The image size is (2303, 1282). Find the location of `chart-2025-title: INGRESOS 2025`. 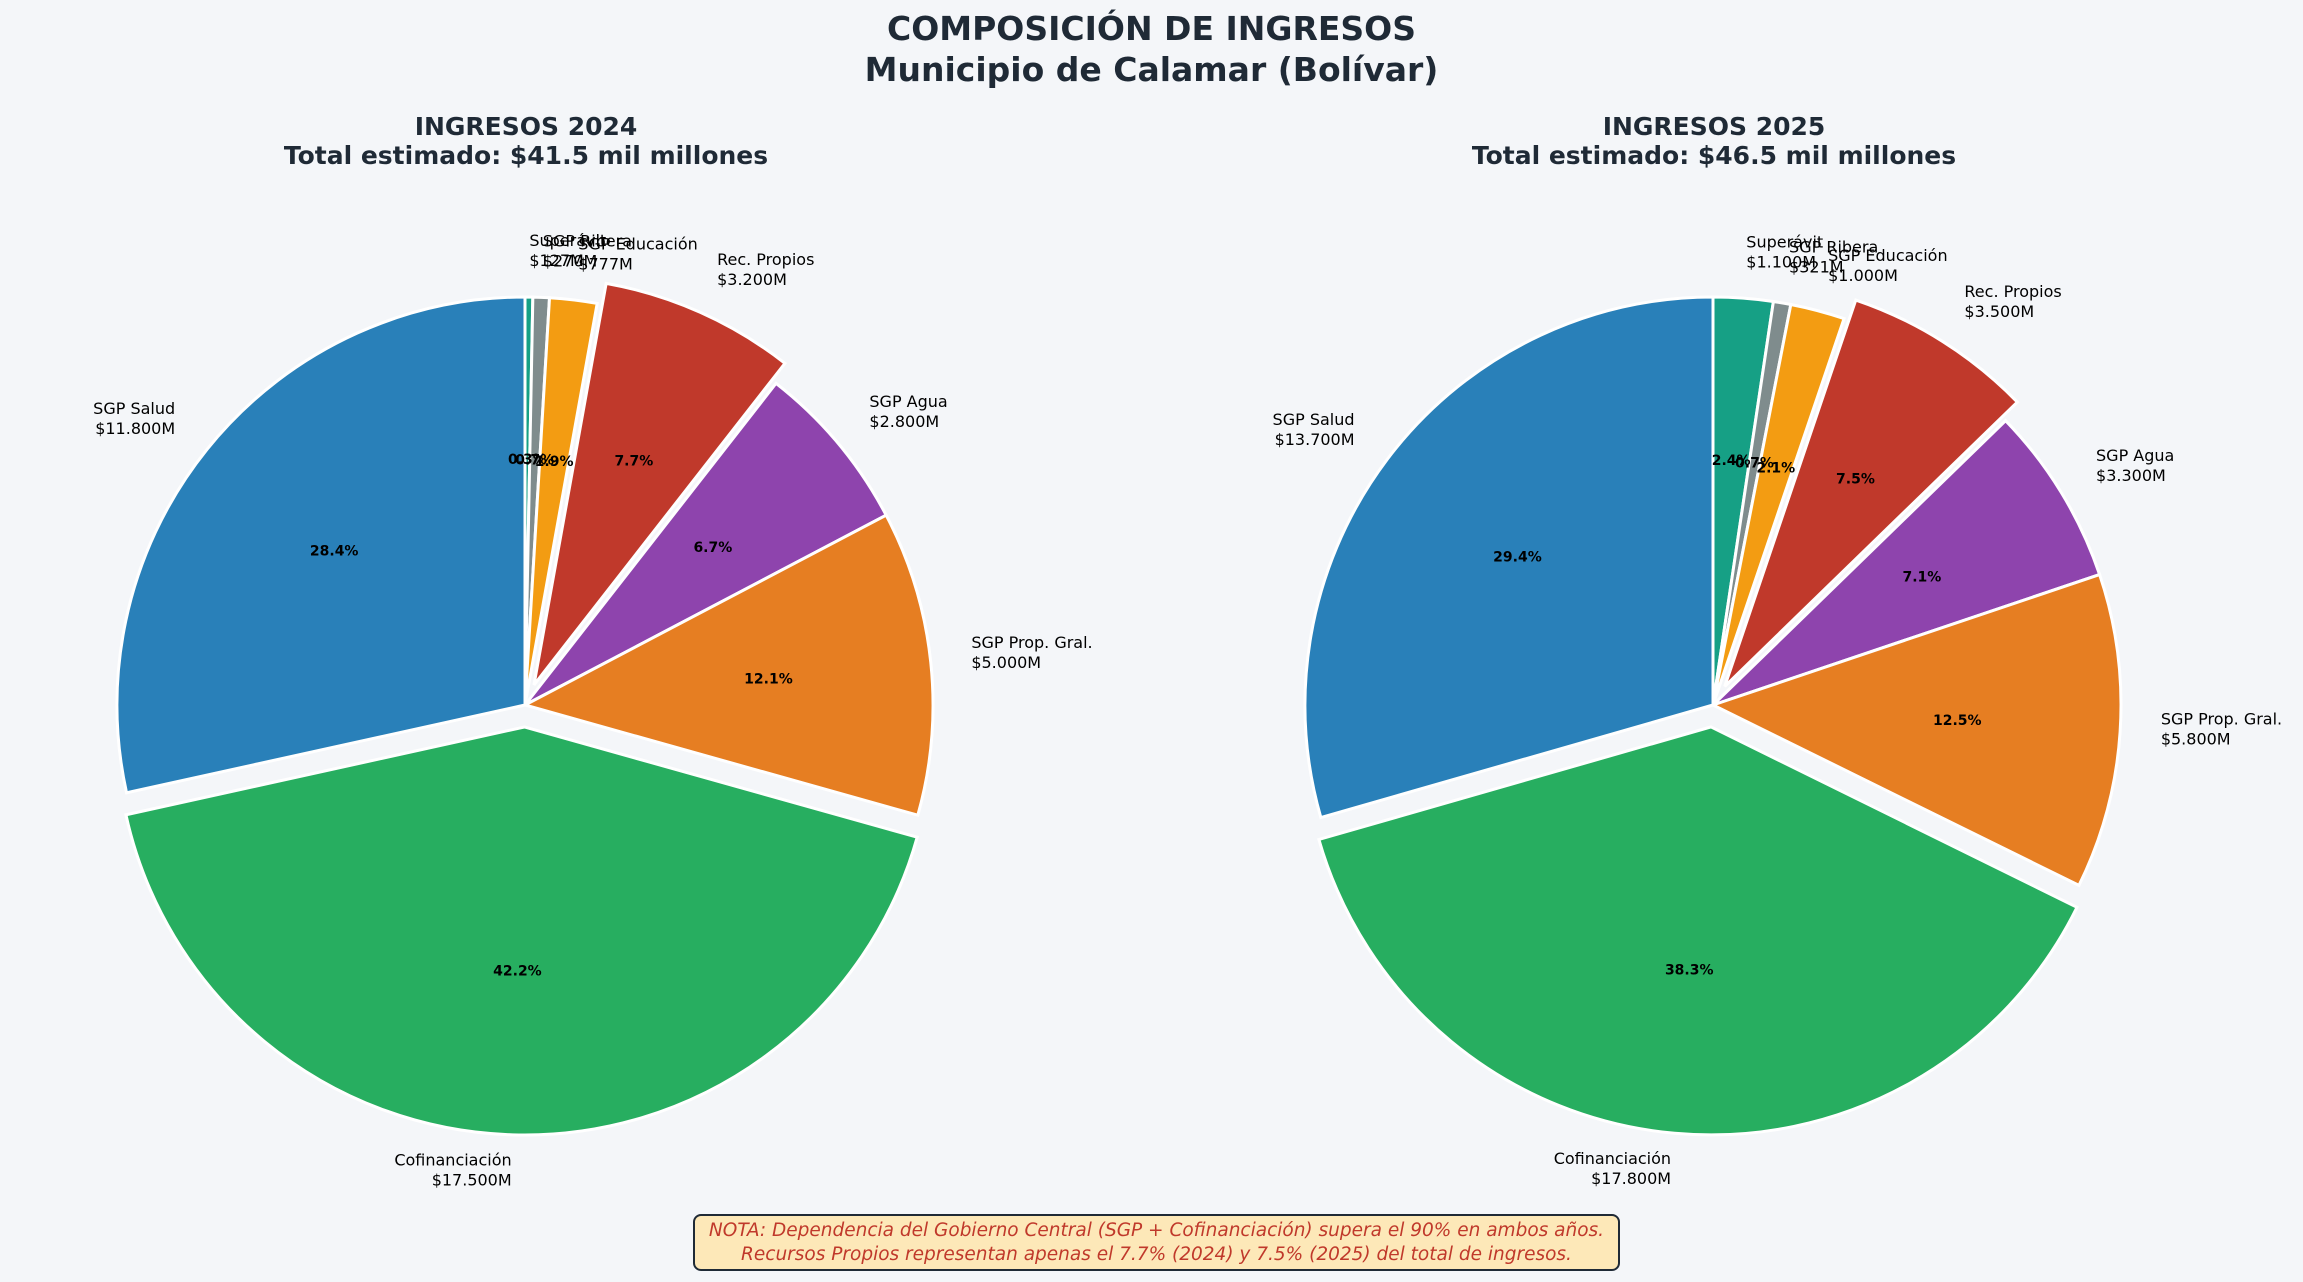

chart-2025-title: INGRESOS 2025 is located at coordinates (1714, 126).